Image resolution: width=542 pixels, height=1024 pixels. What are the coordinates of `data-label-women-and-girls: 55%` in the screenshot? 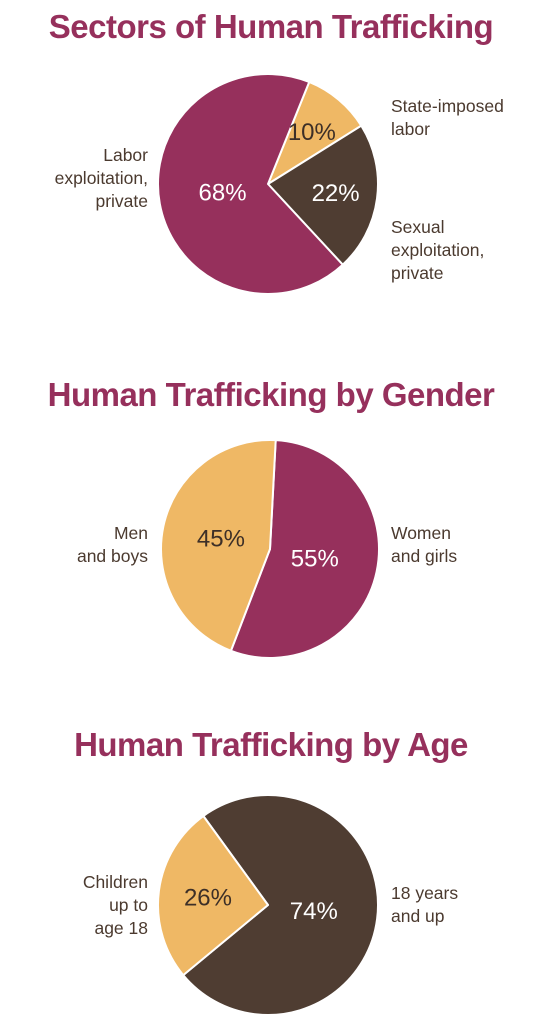 It's located at (315, 559).